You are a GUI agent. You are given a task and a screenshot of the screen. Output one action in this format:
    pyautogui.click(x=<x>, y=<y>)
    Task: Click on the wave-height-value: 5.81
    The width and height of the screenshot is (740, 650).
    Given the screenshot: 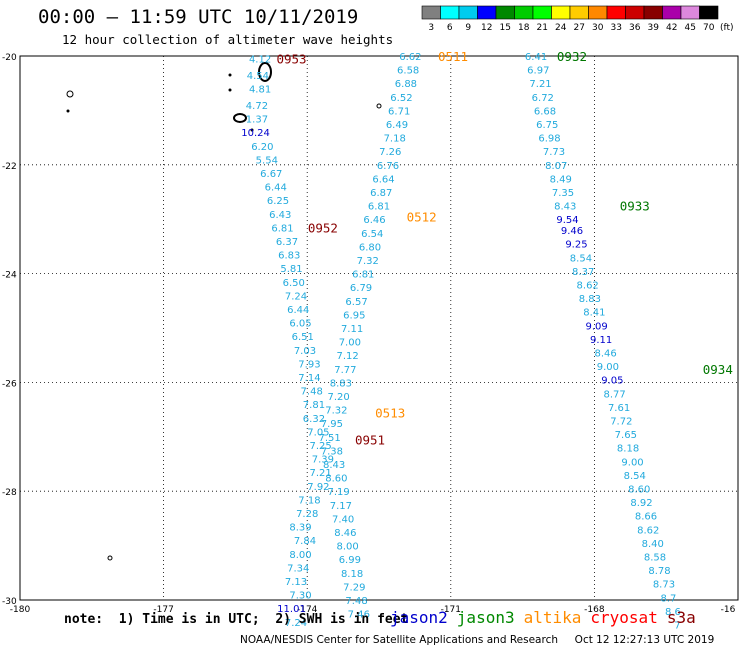 What is the action you would take?
    pyautogui.click(x=291, y=269)
    